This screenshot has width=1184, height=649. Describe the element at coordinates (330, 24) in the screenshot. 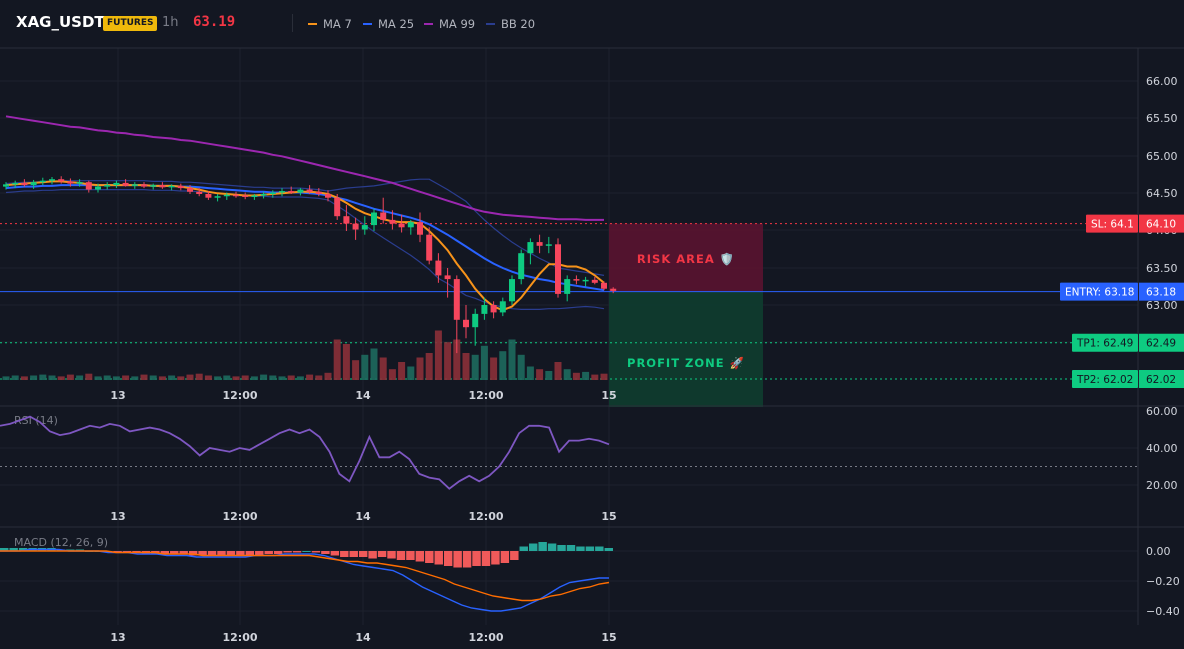

I see `legend-ma7: MA 7` at that location.